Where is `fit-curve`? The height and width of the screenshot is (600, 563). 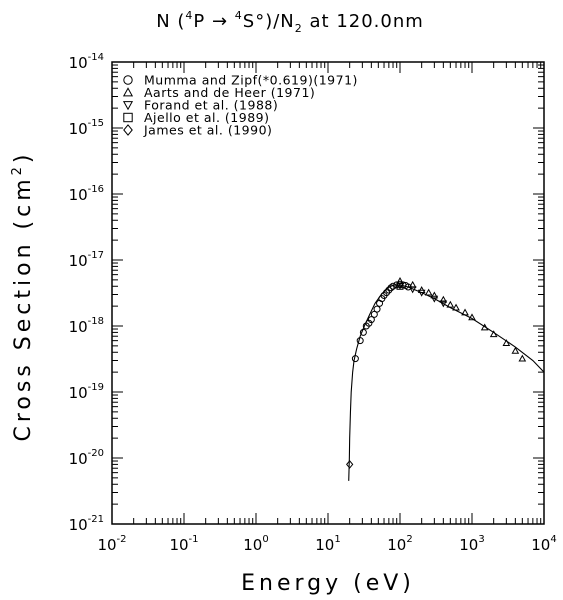
fit-curve is located at coordinates (446, 382).